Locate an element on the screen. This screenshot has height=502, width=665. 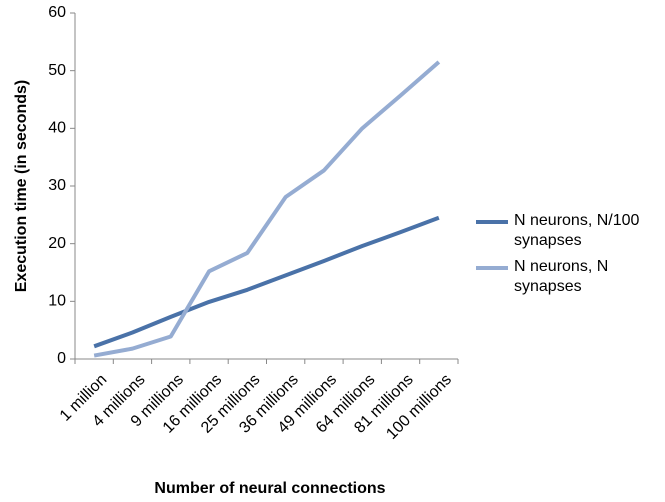
legend-label: N neurons, N/100 synapses is located at coordinates (577, 230).